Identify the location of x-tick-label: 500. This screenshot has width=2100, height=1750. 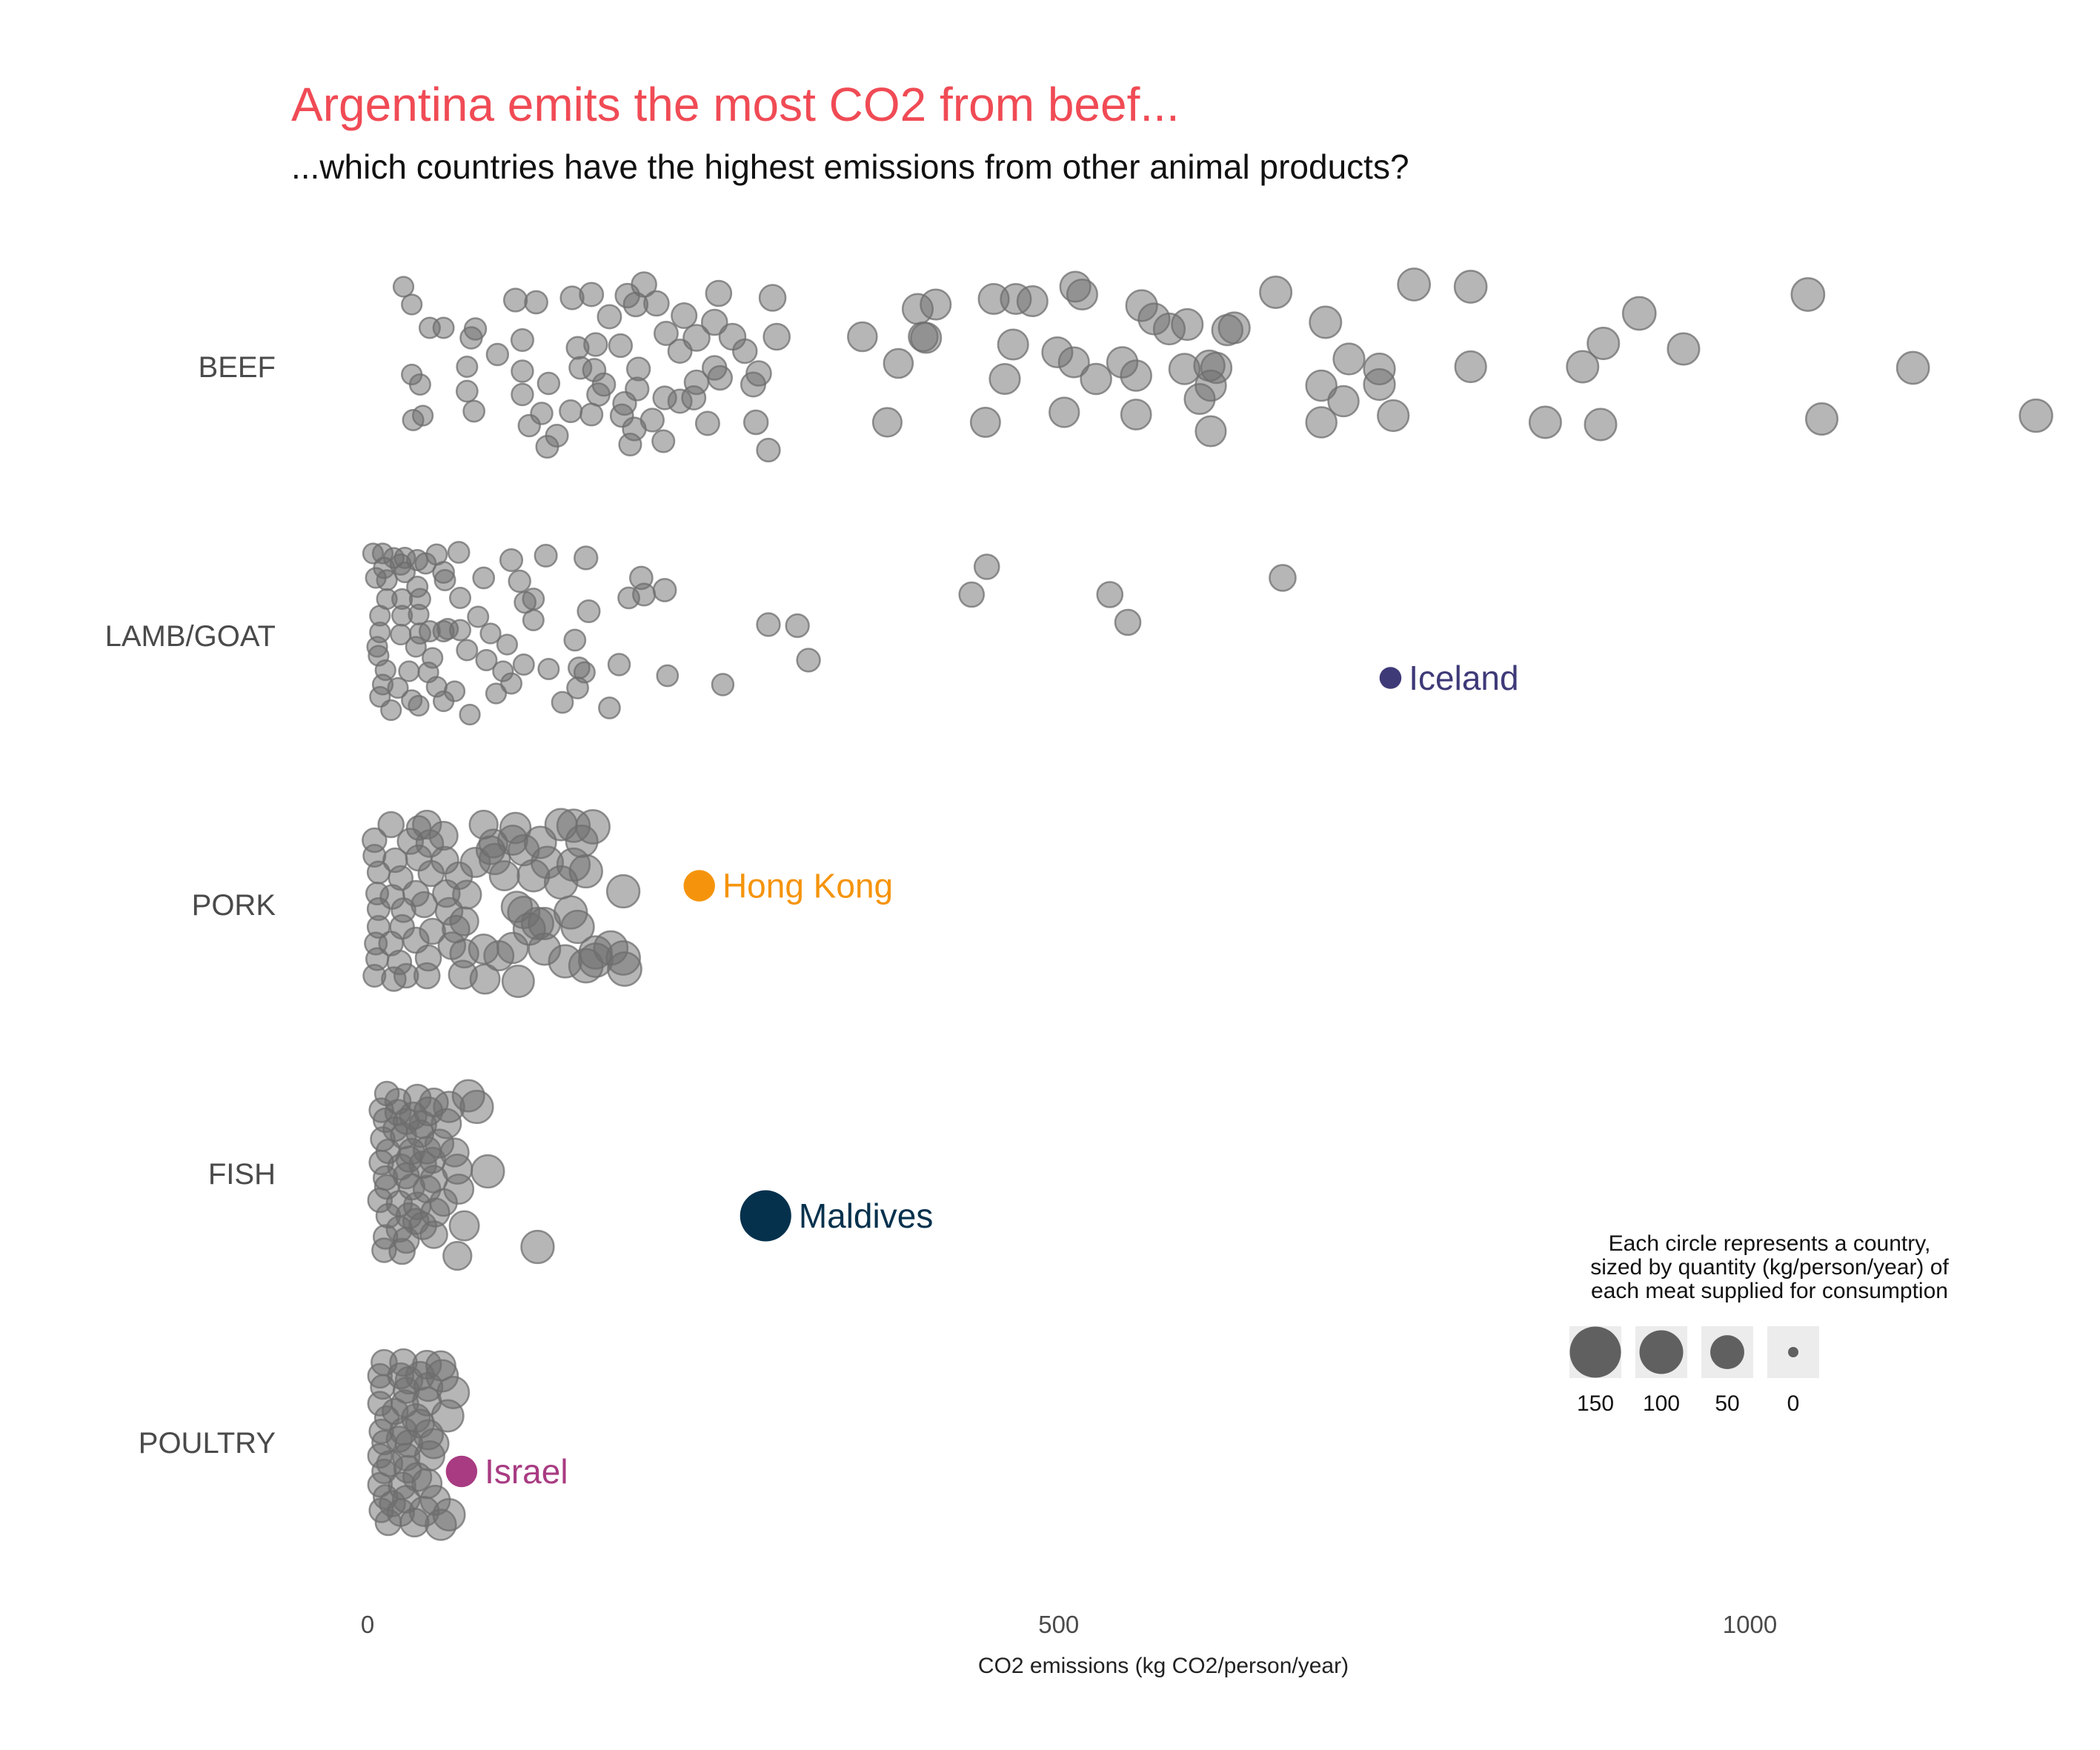
(1058, 1624).